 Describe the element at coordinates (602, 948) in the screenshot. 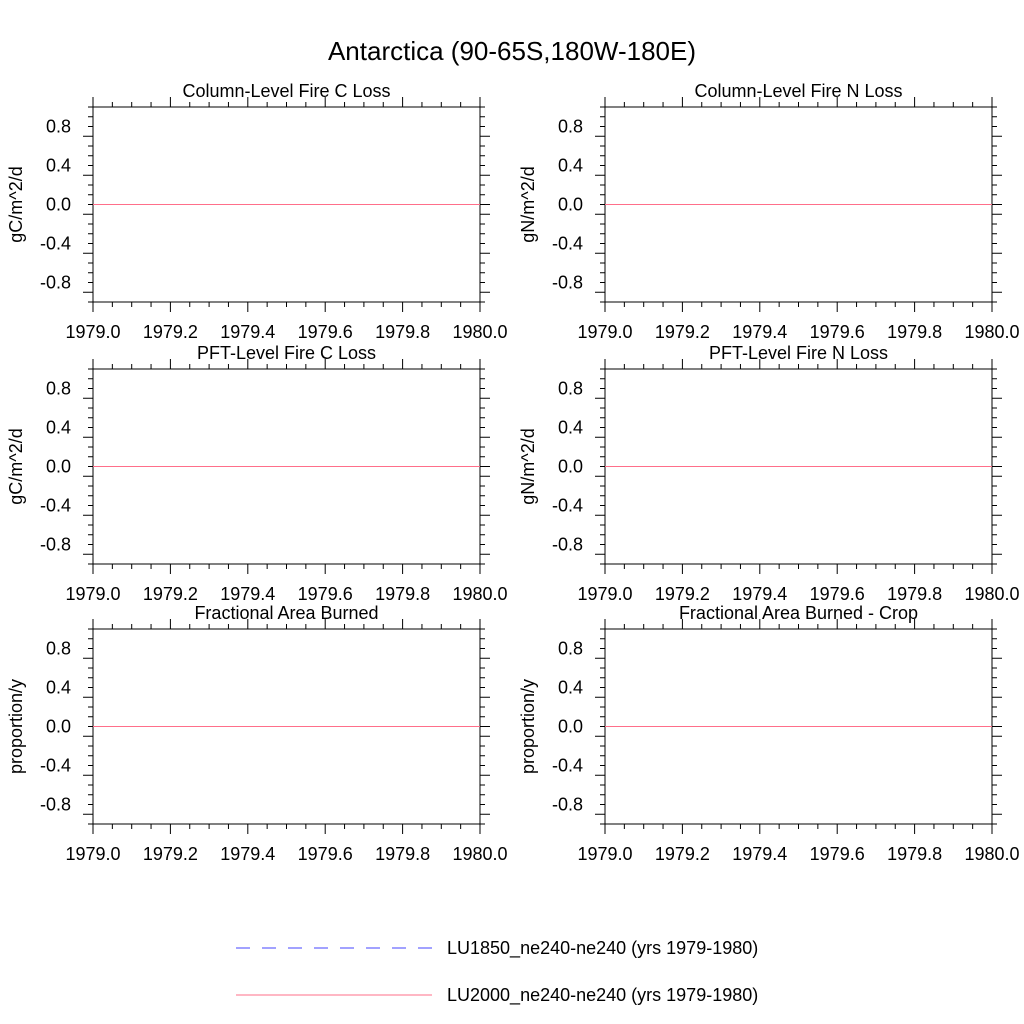

I see `legend-label-lu1850: LU1850_ne240-ne240 (yrs 1979-1980)` at that location.